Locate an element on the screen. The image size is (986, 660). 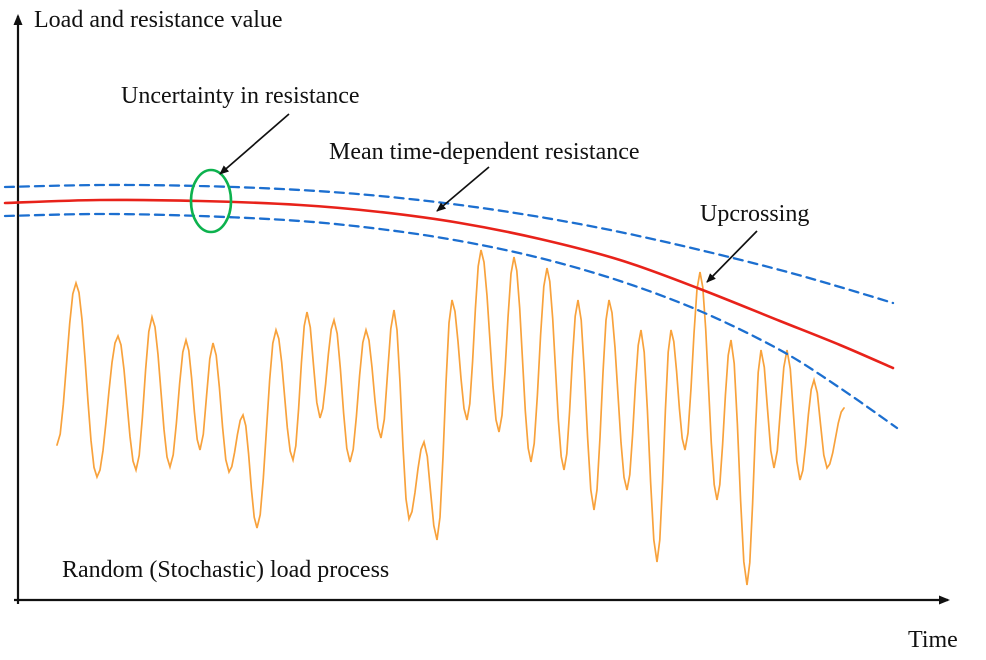
upcrossing-label: Upcrossing is located at coordinates (754, 214).